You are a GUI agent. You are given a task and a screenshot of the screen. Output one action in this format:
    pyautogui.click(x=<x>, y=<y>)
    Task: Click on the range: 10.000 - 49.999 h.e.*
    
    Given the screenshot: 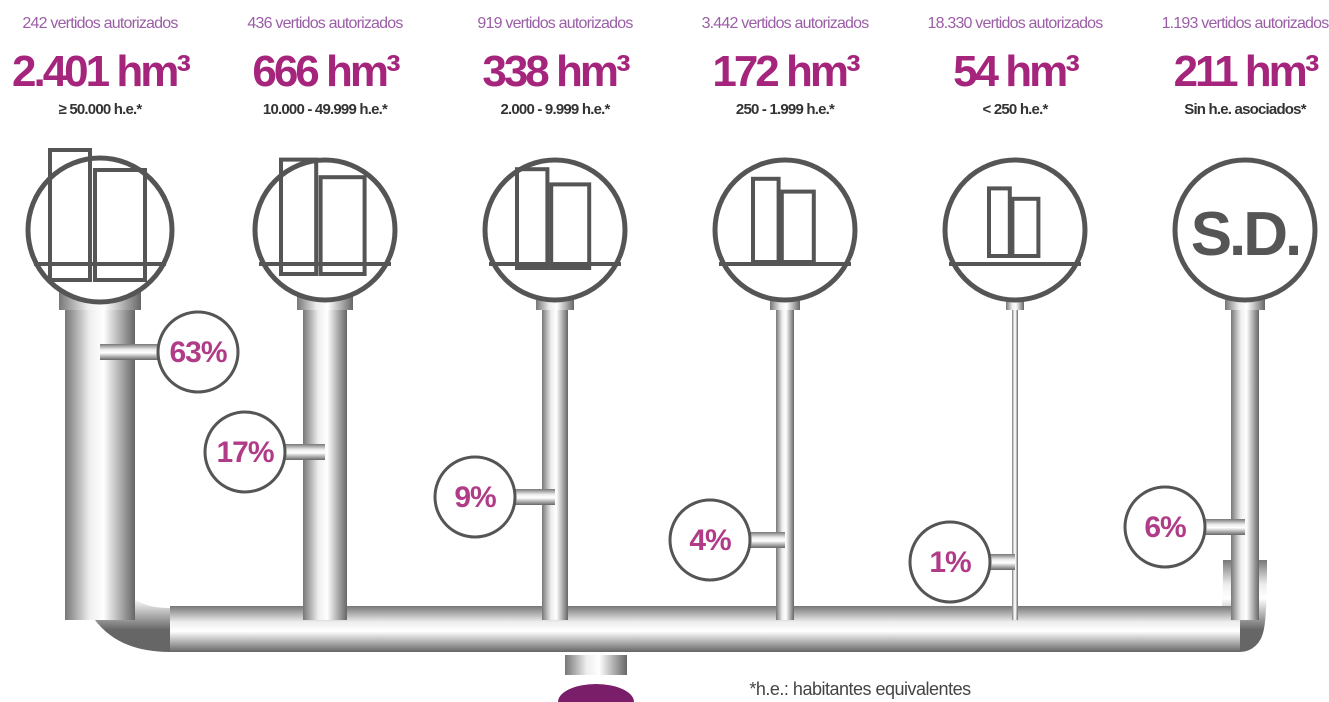 What is the action you would take?
    pyautogui.click(x=325, y=109)
    